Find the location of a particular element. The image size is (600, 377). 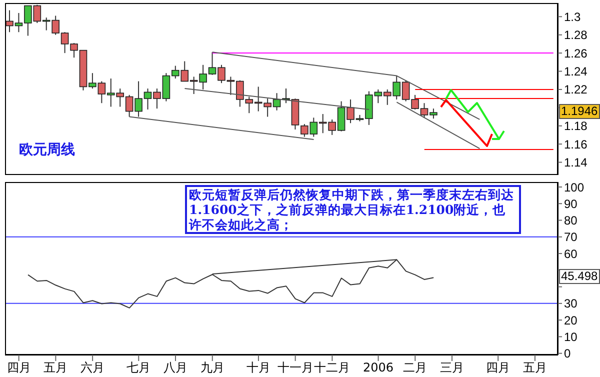

y-tick-label: 10 is located at coordinates (571, 337).